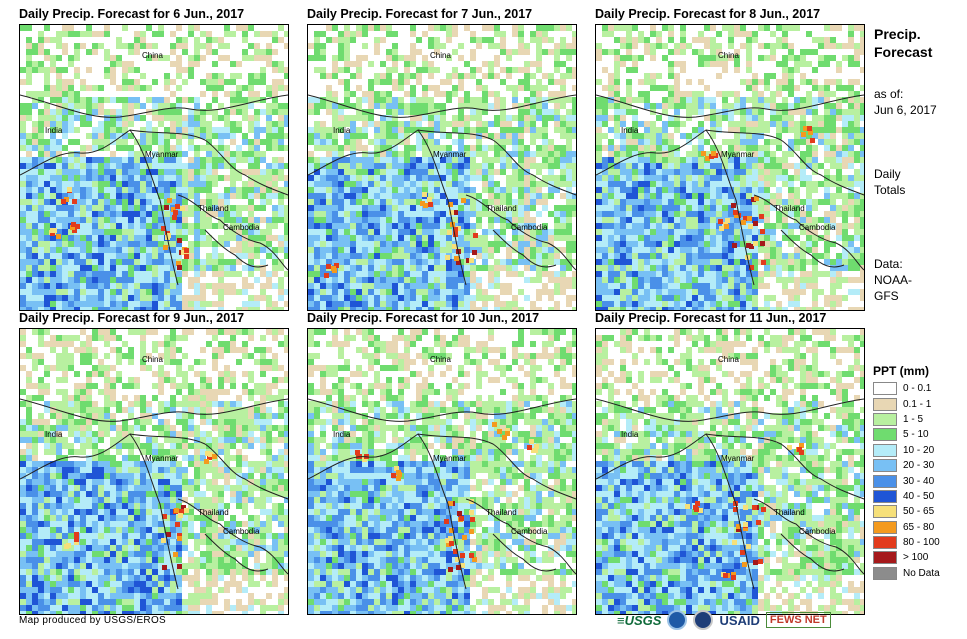 The width and height of the screenshot is (967, 639). Describe the element at coordinates (423, 318) in the screenshot. I see `panel-title: Daily Precip. Forecast for 10 Jun., 2017` at that location.